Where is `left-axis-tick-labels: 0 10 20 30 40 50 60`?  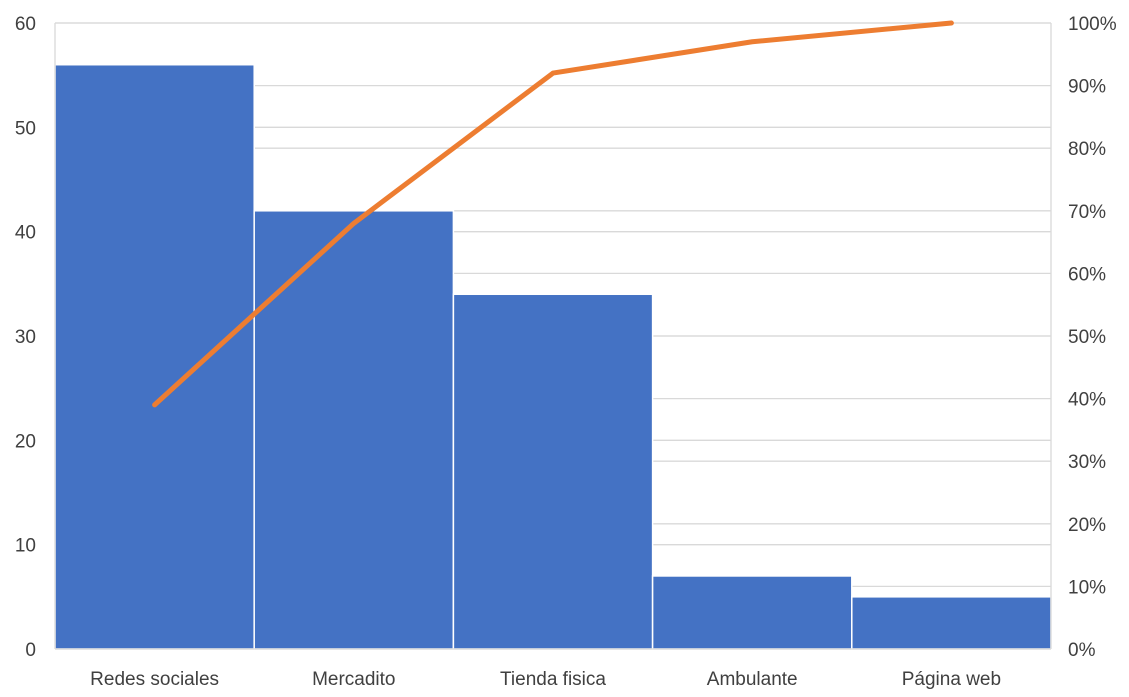 left-axis-tick-labels: 0 10 20 30 40 50 60 is located at coordinates (25, 337).